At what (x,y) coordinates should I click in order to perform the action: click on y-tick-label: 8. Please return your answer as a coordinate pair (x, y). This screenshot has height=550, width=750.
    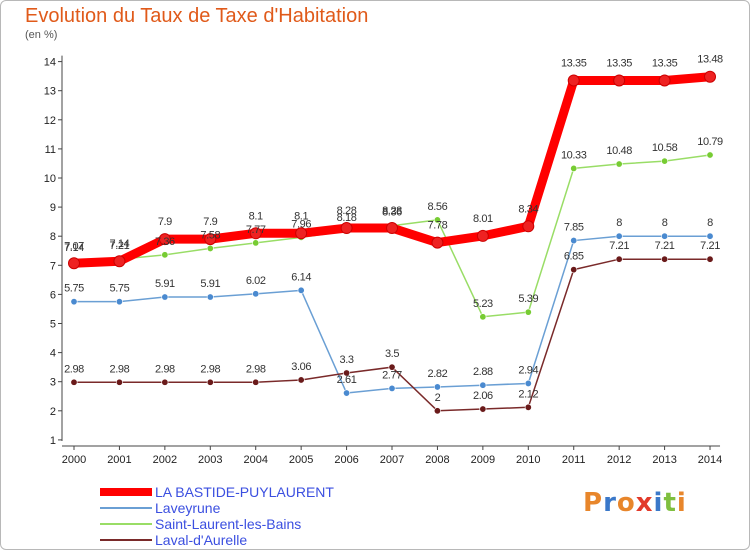
    Looking at the image, I should click on (53, 237).